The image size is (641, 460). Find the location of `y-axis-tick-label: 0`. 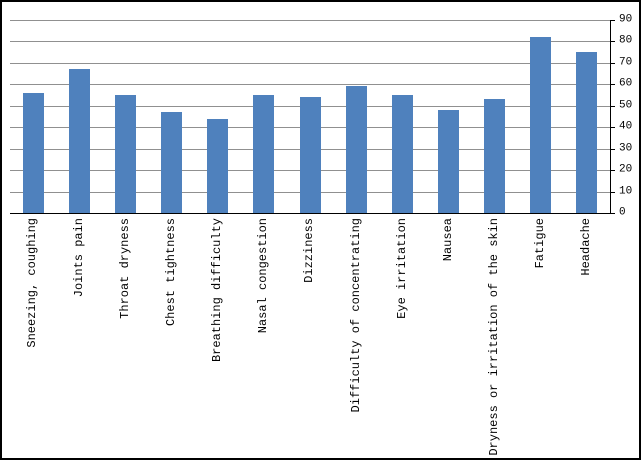

y-axis-tick-label: 0 is located at coordinates (622, 212).